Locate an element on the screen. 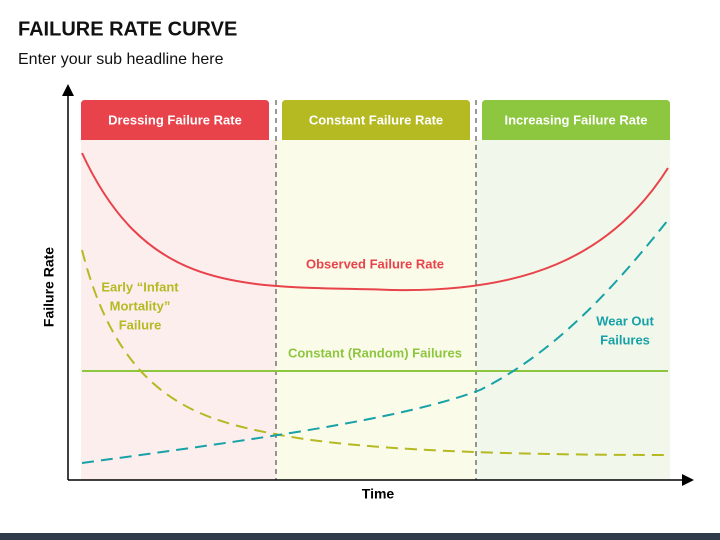 The width and height of the screenshot is (720, 540). x-axis-label: Time is located at coordinates (378, 494).